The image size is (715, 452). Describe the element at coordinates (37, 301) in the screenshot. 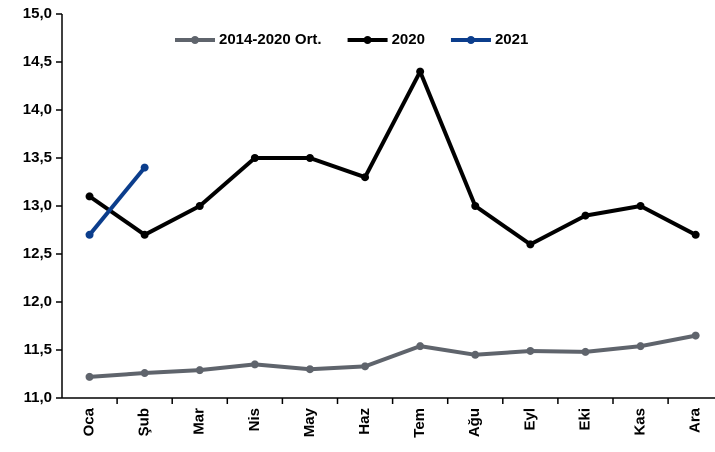

I see `y-tick-label: 12,0` at that location.